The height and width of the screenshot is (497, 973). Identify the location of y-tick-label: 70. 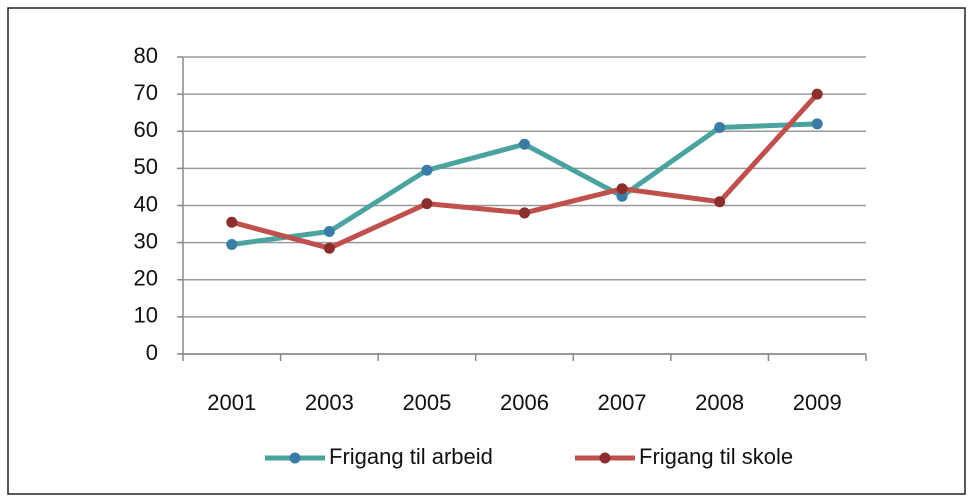
(146, 92).